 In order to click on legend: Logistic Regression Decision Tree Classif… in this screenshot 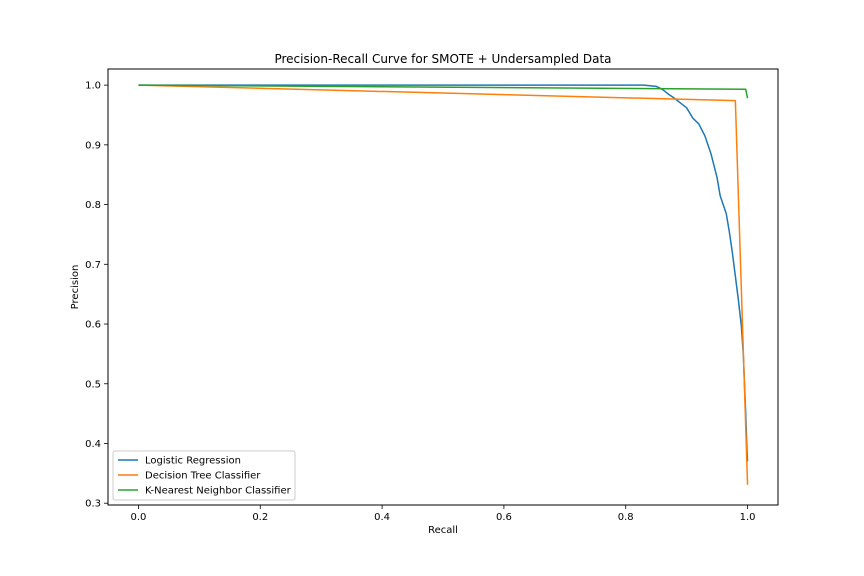, I will do `click(204, 475)`.